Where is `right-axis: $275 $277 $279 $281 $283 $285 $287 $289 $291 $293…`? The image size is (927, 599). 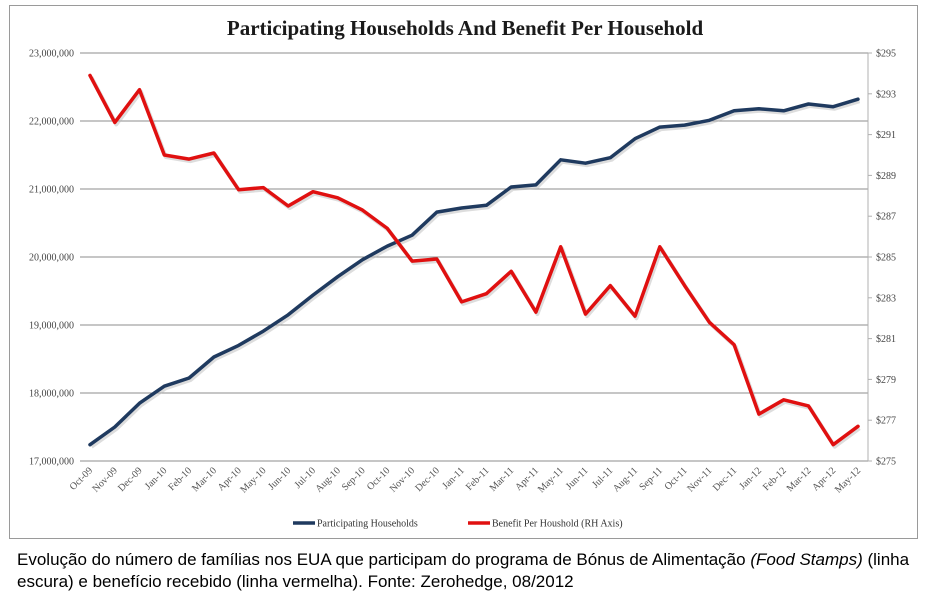 right-axis: $275 $277 $279 $281 $283 $285 $287 $289 $291 $293… is located at coordinates (881, 258).